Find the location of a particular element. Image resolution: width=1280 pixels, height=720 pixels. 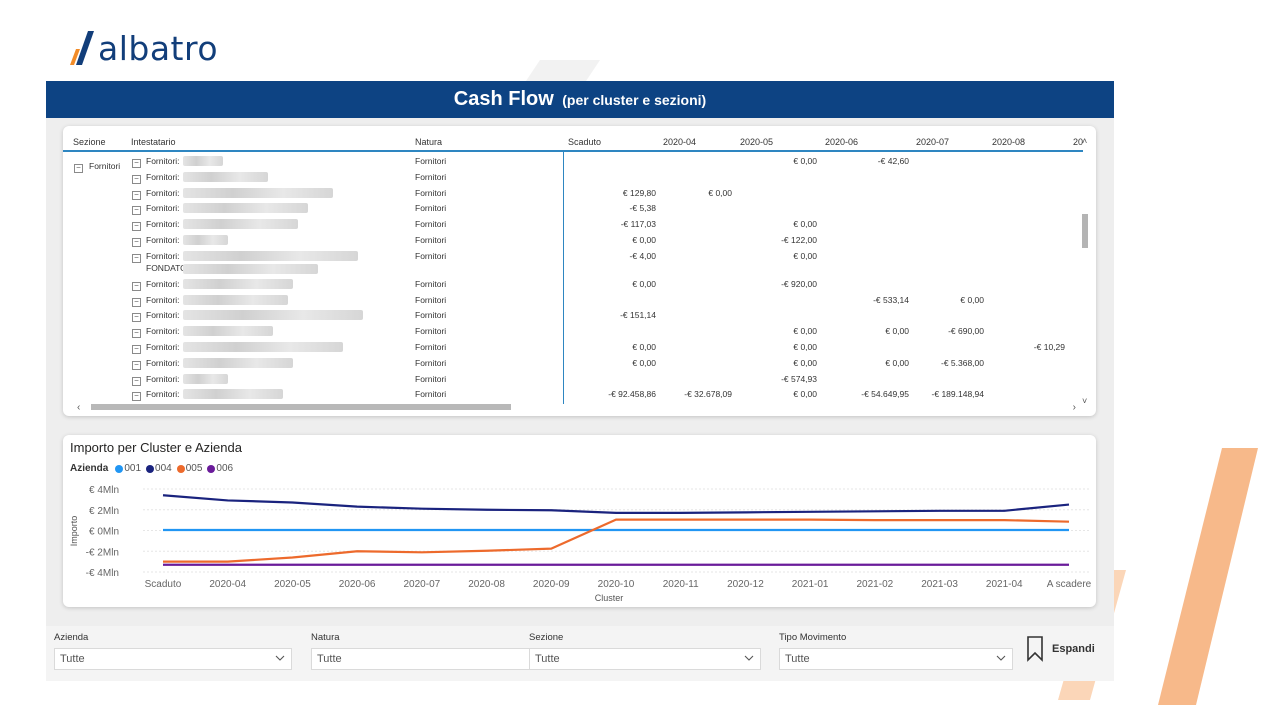

legend-item-006: 006 is located at coordinates (220, 468).